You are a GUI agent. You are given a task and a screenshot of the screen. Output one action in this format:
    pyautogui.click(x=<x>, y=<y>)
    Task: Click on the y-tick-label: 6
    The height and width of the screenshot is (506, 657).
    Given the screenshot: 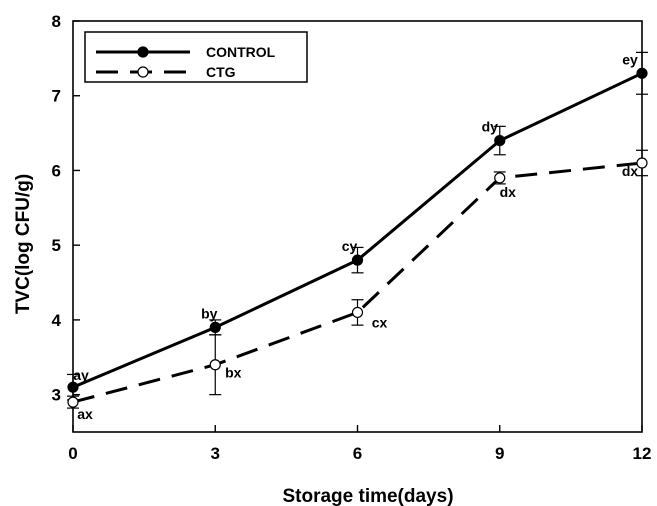 What is the action you would take?
    pyautogui.click(x=56, y=170)
    